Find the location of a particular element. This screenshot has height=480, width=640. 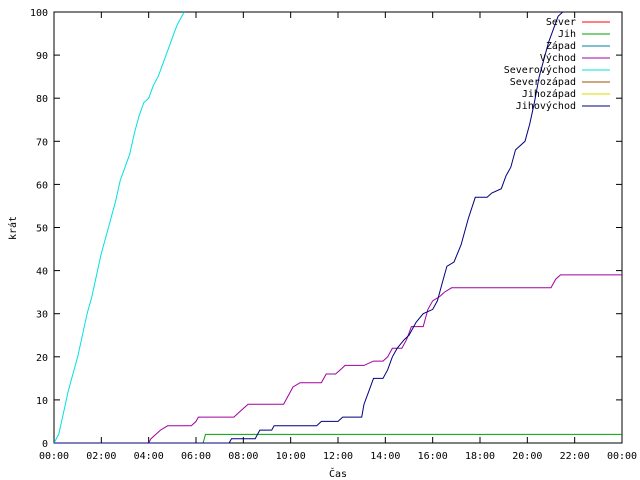

y-axis-label: krát is located at coordinates (13, 228).